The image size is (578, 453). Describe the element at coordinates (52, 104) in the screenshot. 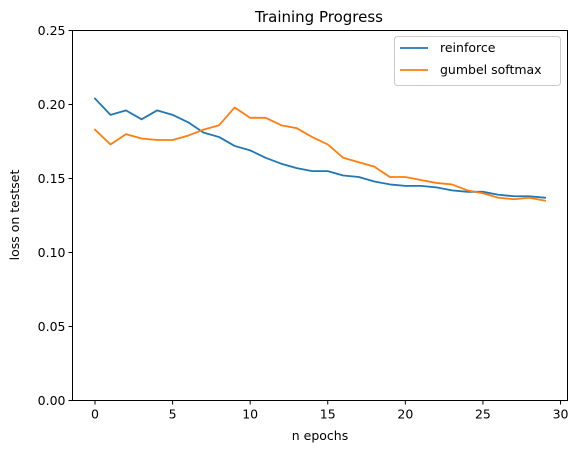

I see `y-tick-label: 0.20` at that location.